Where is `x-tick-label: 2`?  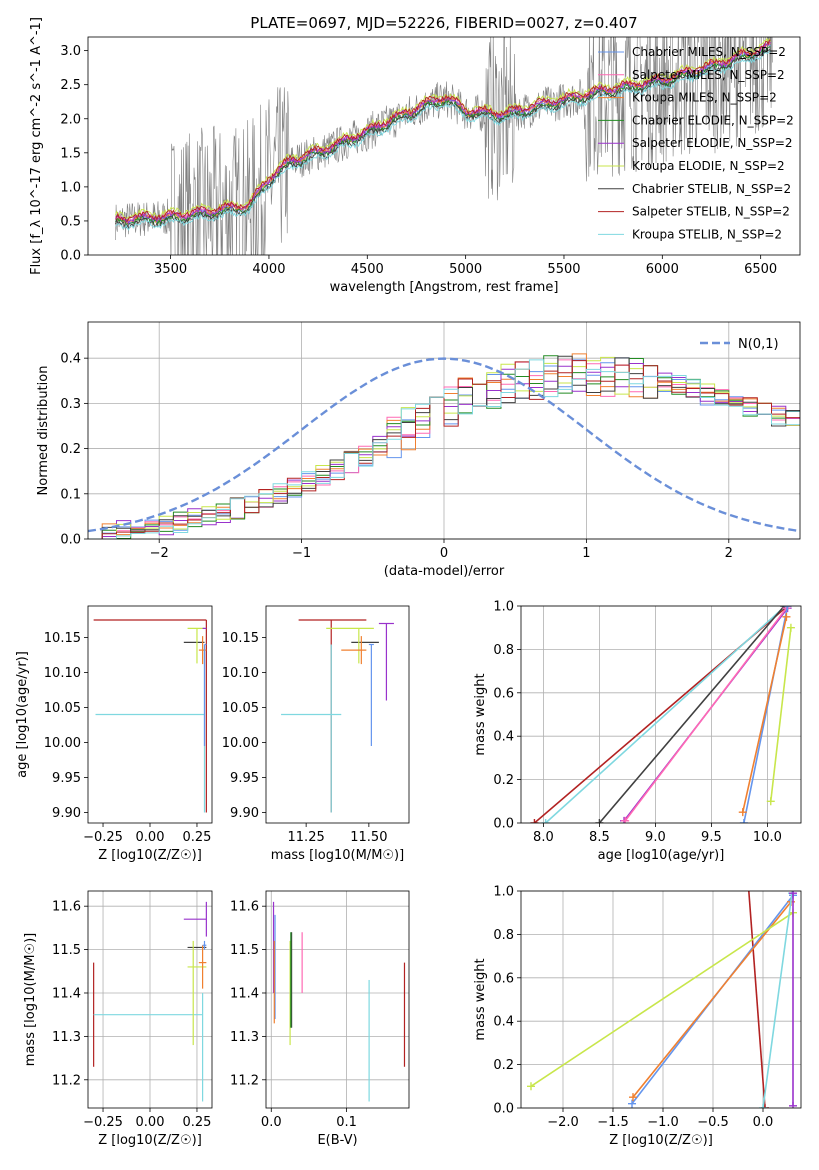
x-tick-label: 2 is located at coordinates (729, 553).